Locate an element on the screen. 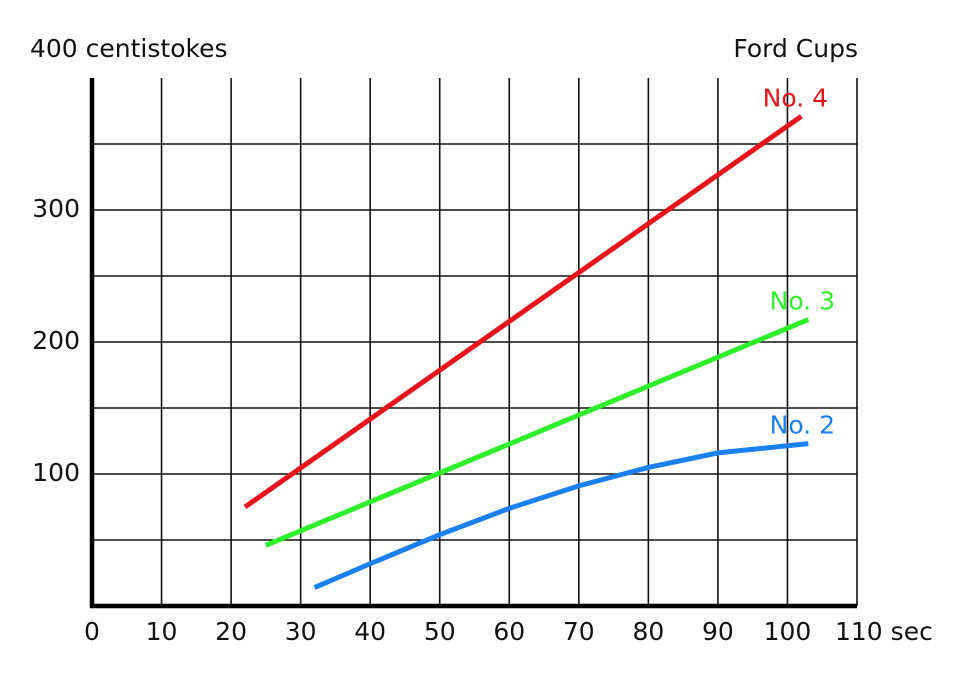 The height and width of the screenshot is (679, 980). x-tick-label: 10 is located at coordinates (162, 631).